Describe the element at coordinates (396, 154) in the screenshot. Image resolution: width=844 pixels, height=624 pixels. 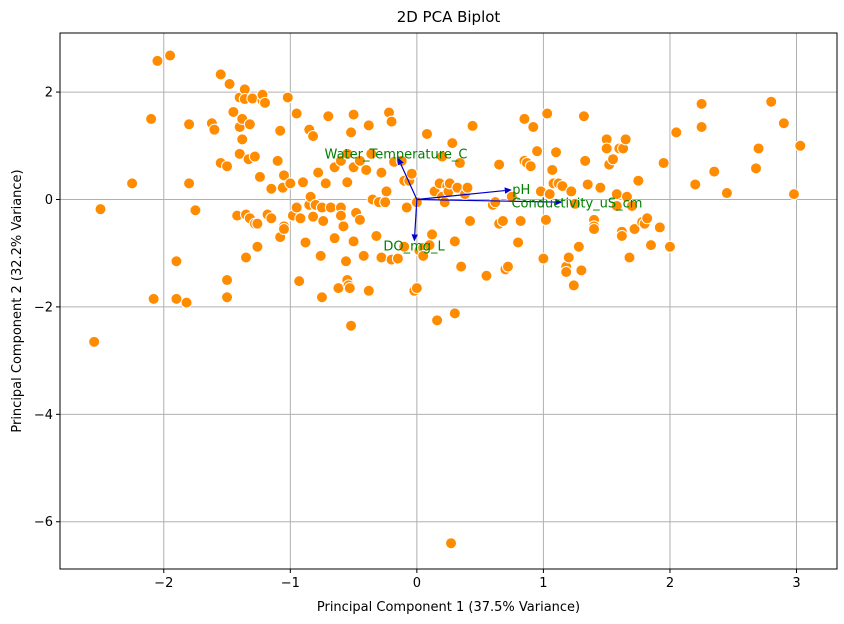
I see `loading-label: Water_Temperature_C` at that location.